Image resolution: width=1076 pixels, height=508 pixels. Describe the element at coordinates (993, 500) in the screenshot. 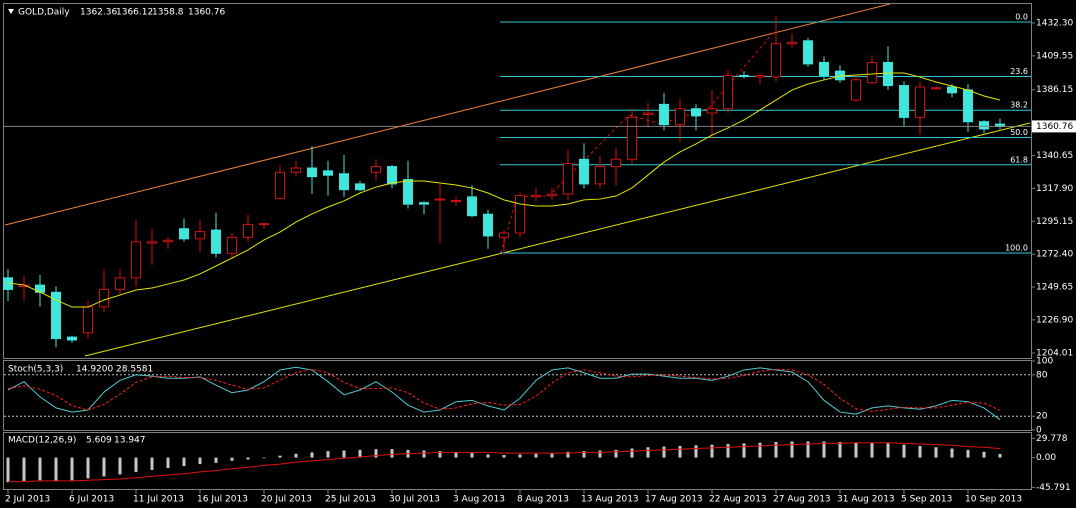

I see `x-tick-label: 10 Sep 2013` at that location.